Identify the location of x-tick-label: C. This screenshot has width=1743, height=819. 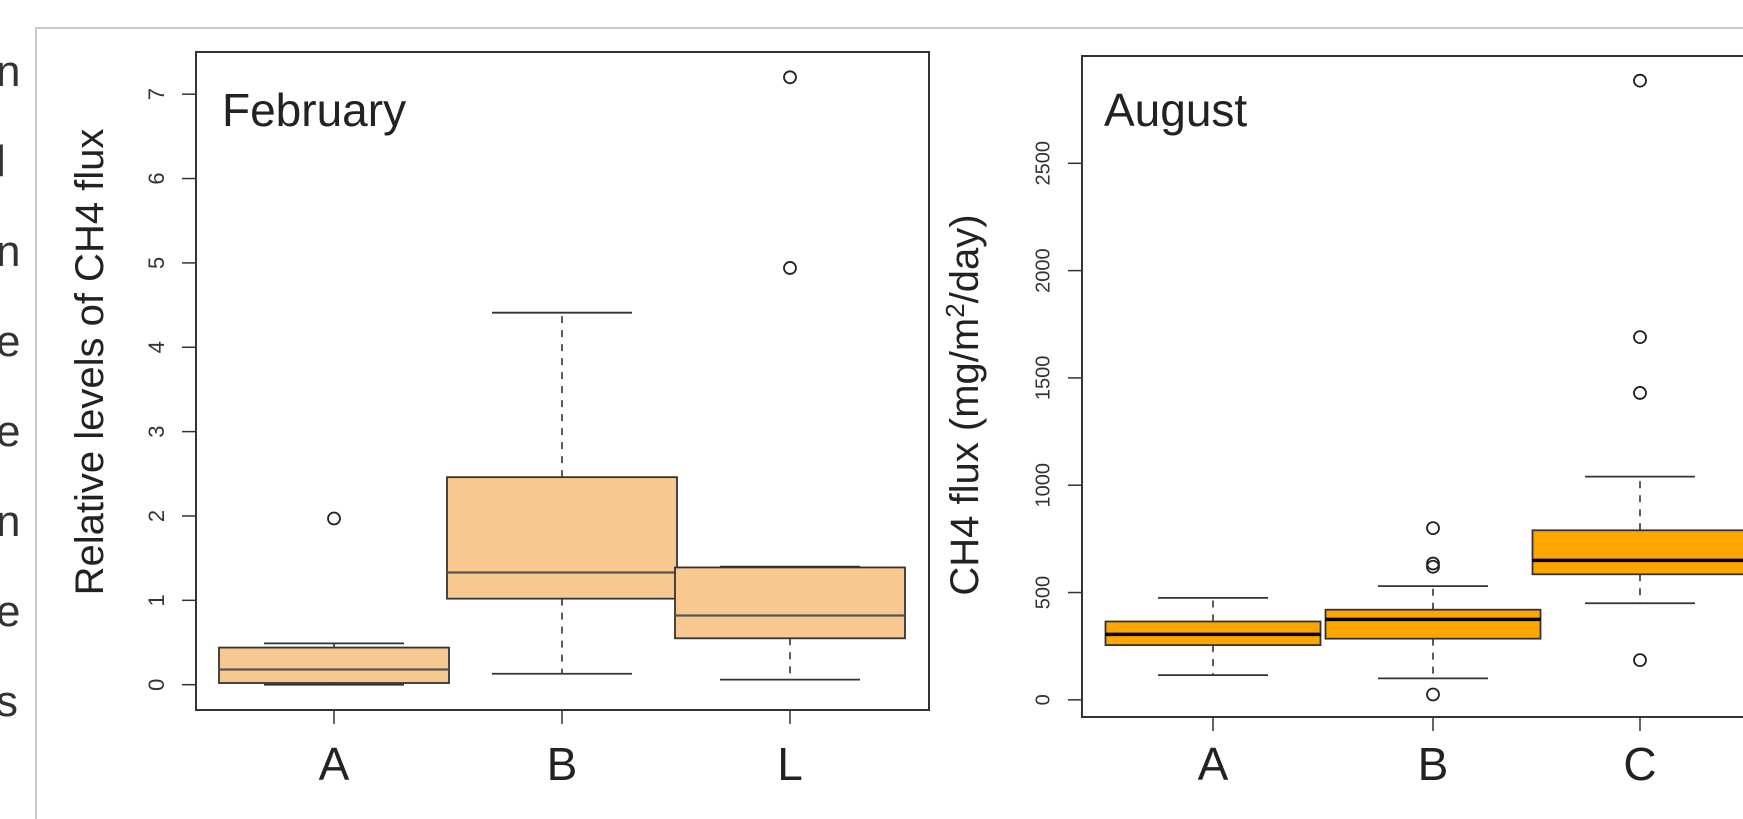
(1639, 764).